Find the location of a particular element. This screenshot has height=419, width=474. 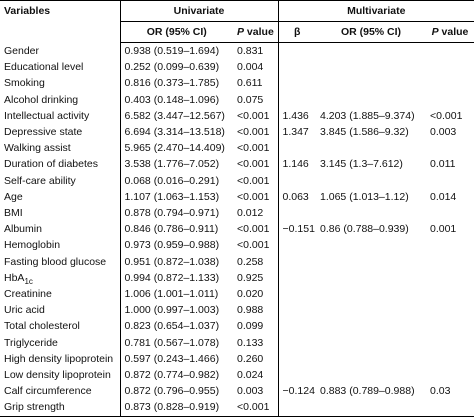

header-cell: P value is located at coordinates (256, 32).